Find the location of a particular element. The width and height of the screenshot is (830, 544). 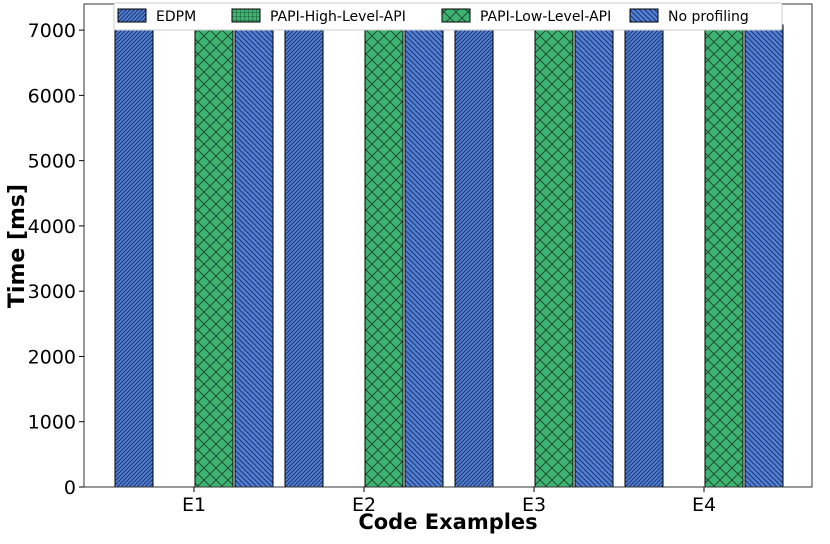

legend-label: PAPI-High-Level-API is located at coordinates (338, 17).